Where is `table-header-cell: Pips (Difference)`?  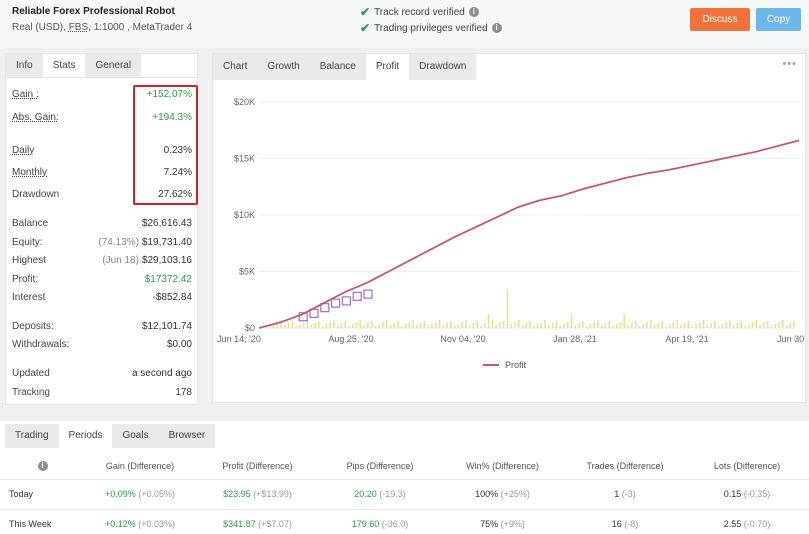 table-header-cell: Pips (Difference) is located at coordinates (380, 465).